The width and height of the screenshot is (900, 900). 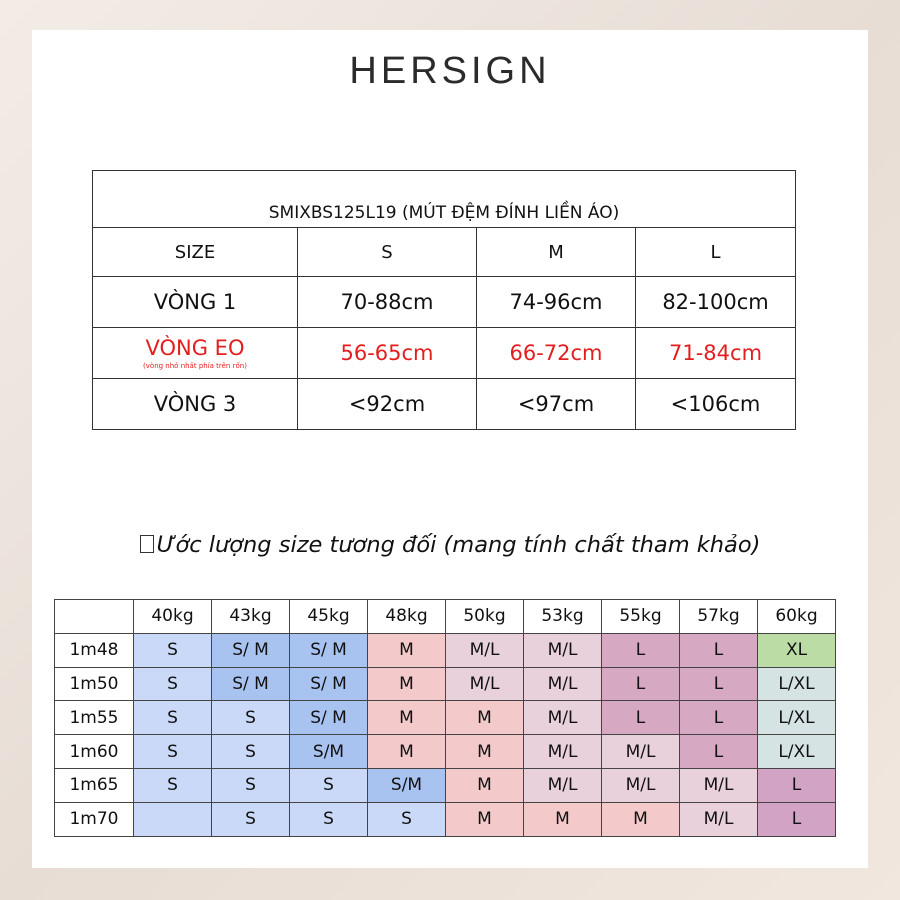 What do you see at coordinates (640, 616) in the screenshot?
I see `weight-header: 55kg` at bounding box center [640, 616].